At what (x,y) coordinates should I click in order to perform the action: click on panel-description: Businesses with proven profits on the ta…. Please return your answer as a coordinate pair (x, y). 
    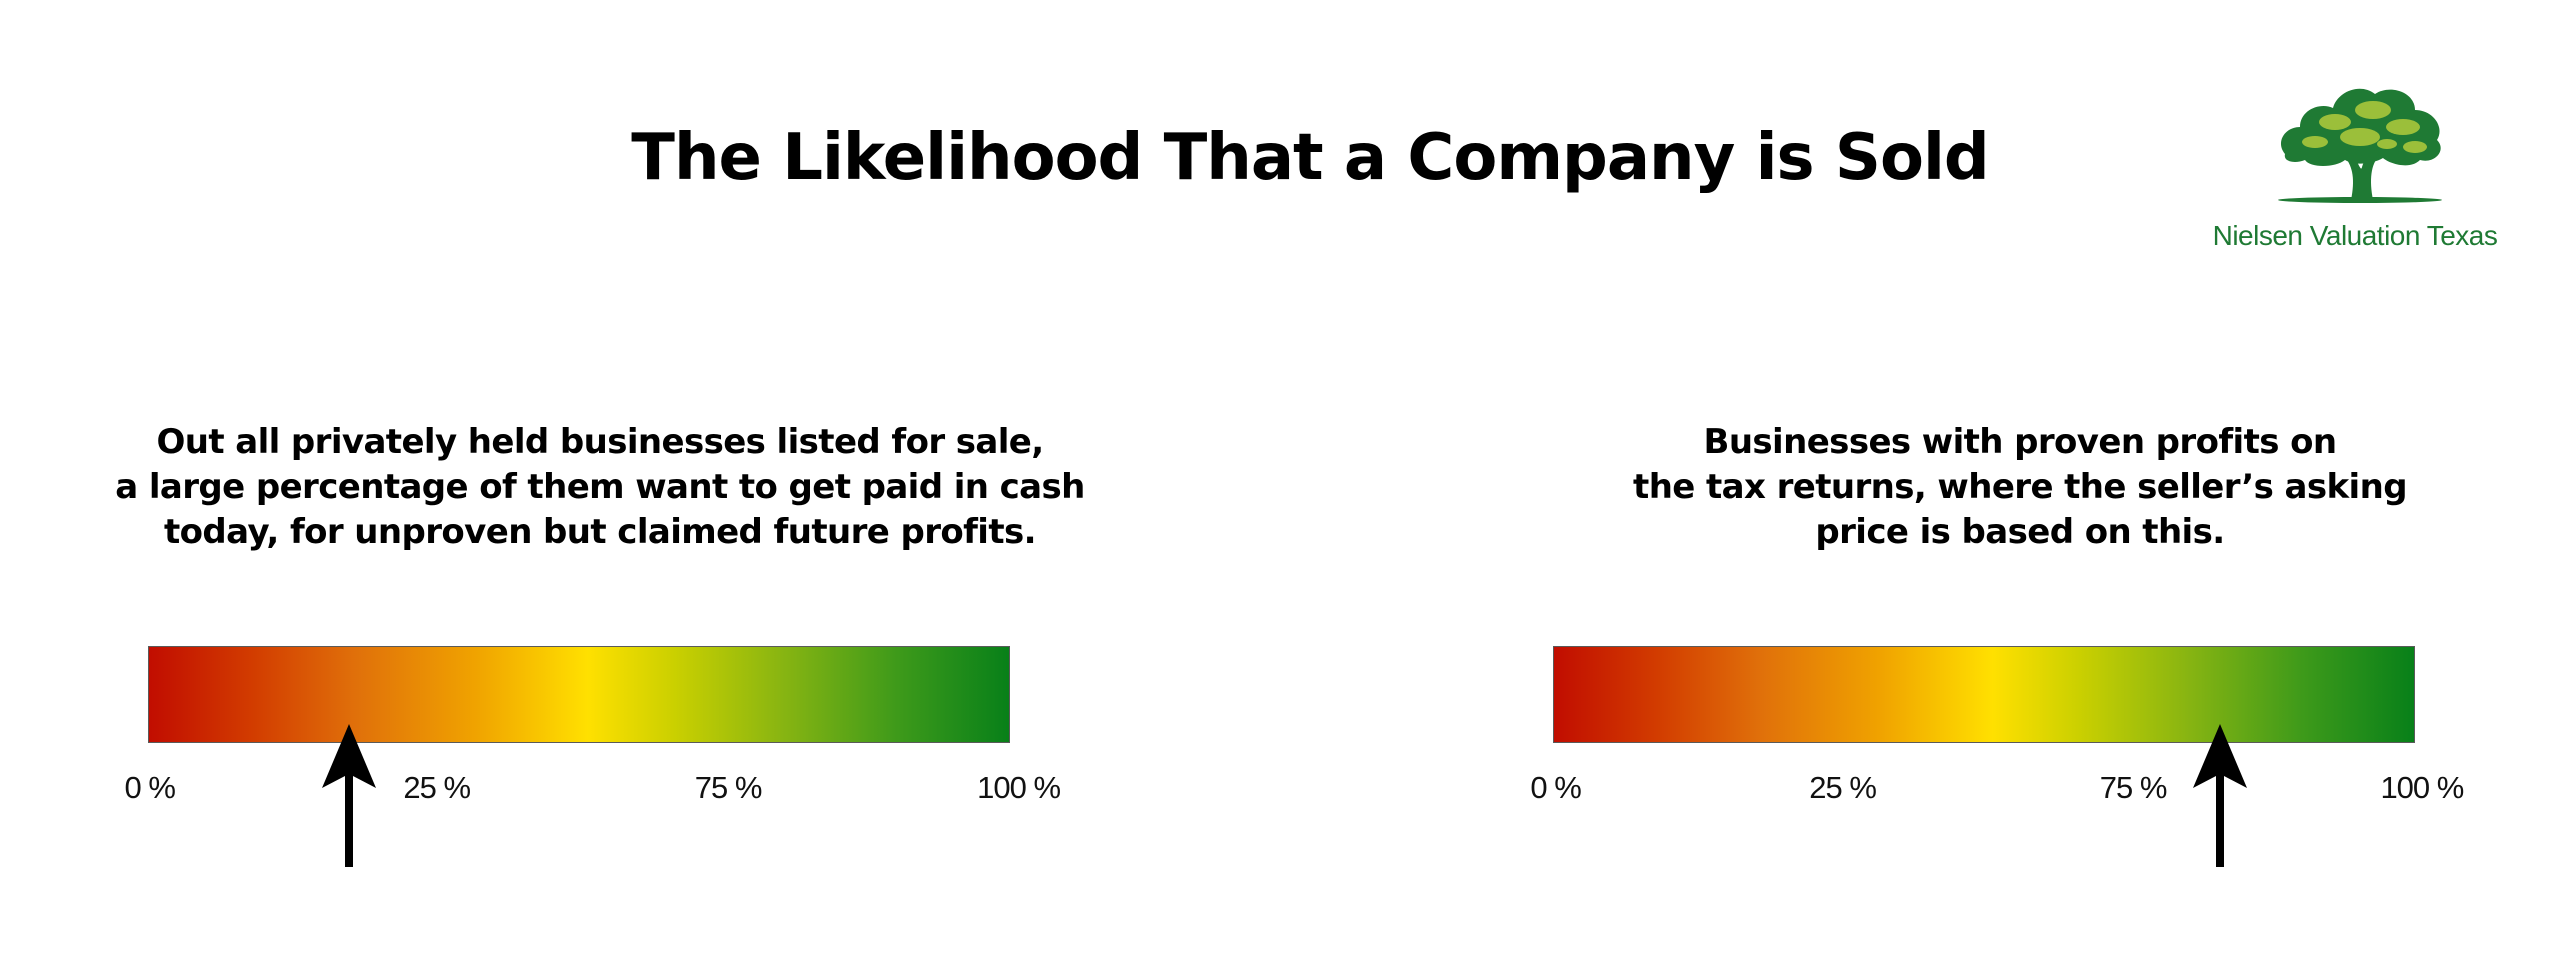
    Looking at the image, I should click on (1990, 487).